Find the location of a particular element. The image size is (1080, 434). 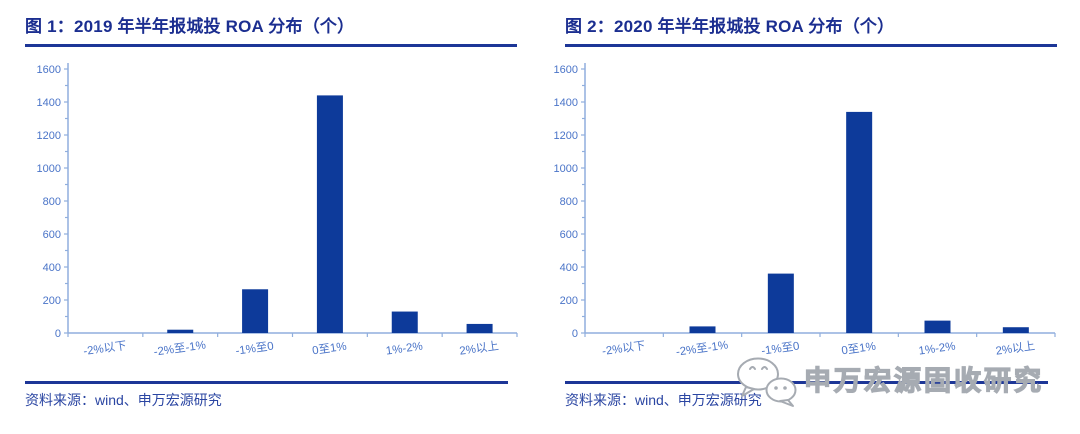

source-text-2019: 资料来源：wind、申万宏源研究 is located at coordinates (123, 400).